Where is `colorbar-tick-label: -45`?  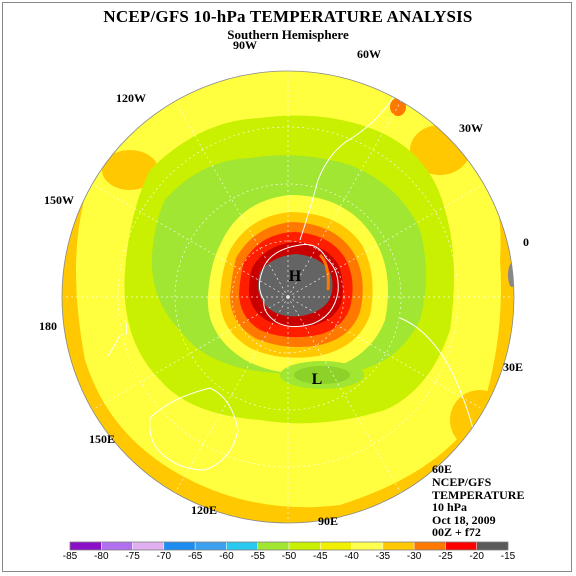
colorbar-tick-label: -45 is located at coordinates (320, 556).